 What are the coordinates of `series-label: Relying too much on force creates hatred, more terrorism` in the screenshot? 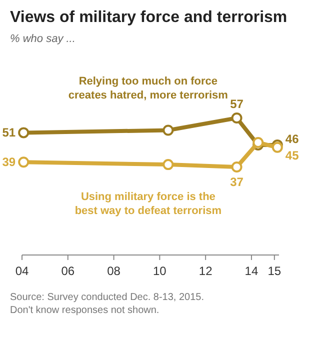 It's located at (148, 89).